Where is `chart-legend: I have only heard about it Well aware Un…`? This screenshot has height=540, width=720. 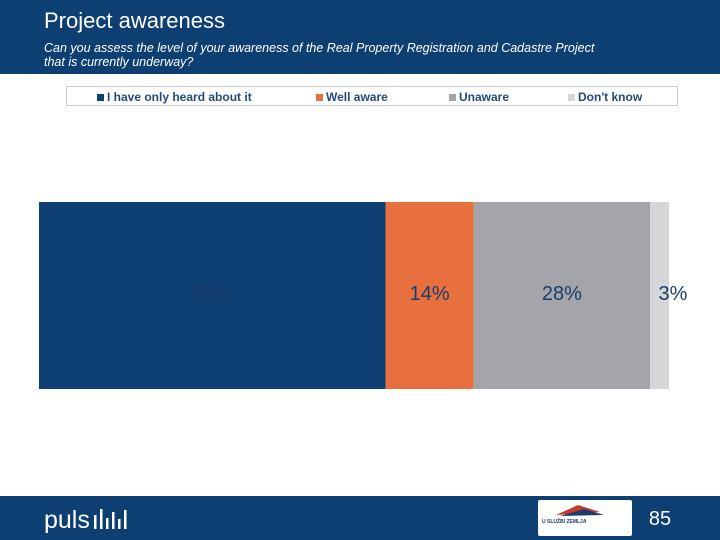 chart-legend: I have only heard about it Well aware Un… is located at coordinates (372, 96).